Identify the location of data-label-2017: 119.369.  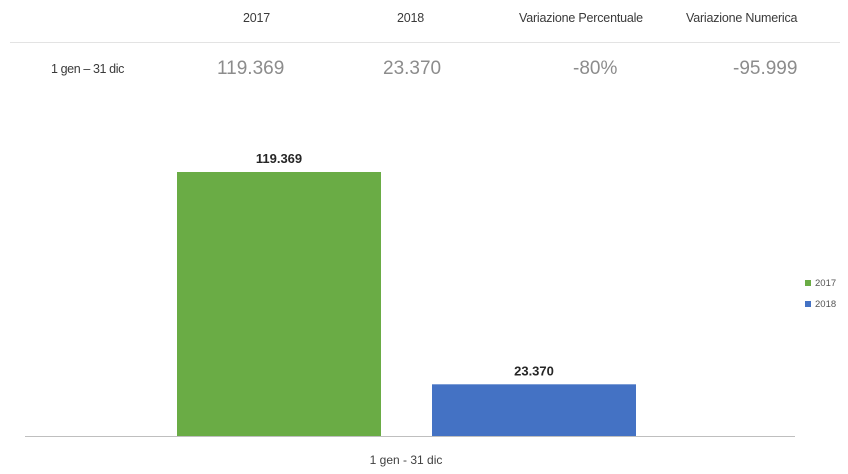
(279, 158).